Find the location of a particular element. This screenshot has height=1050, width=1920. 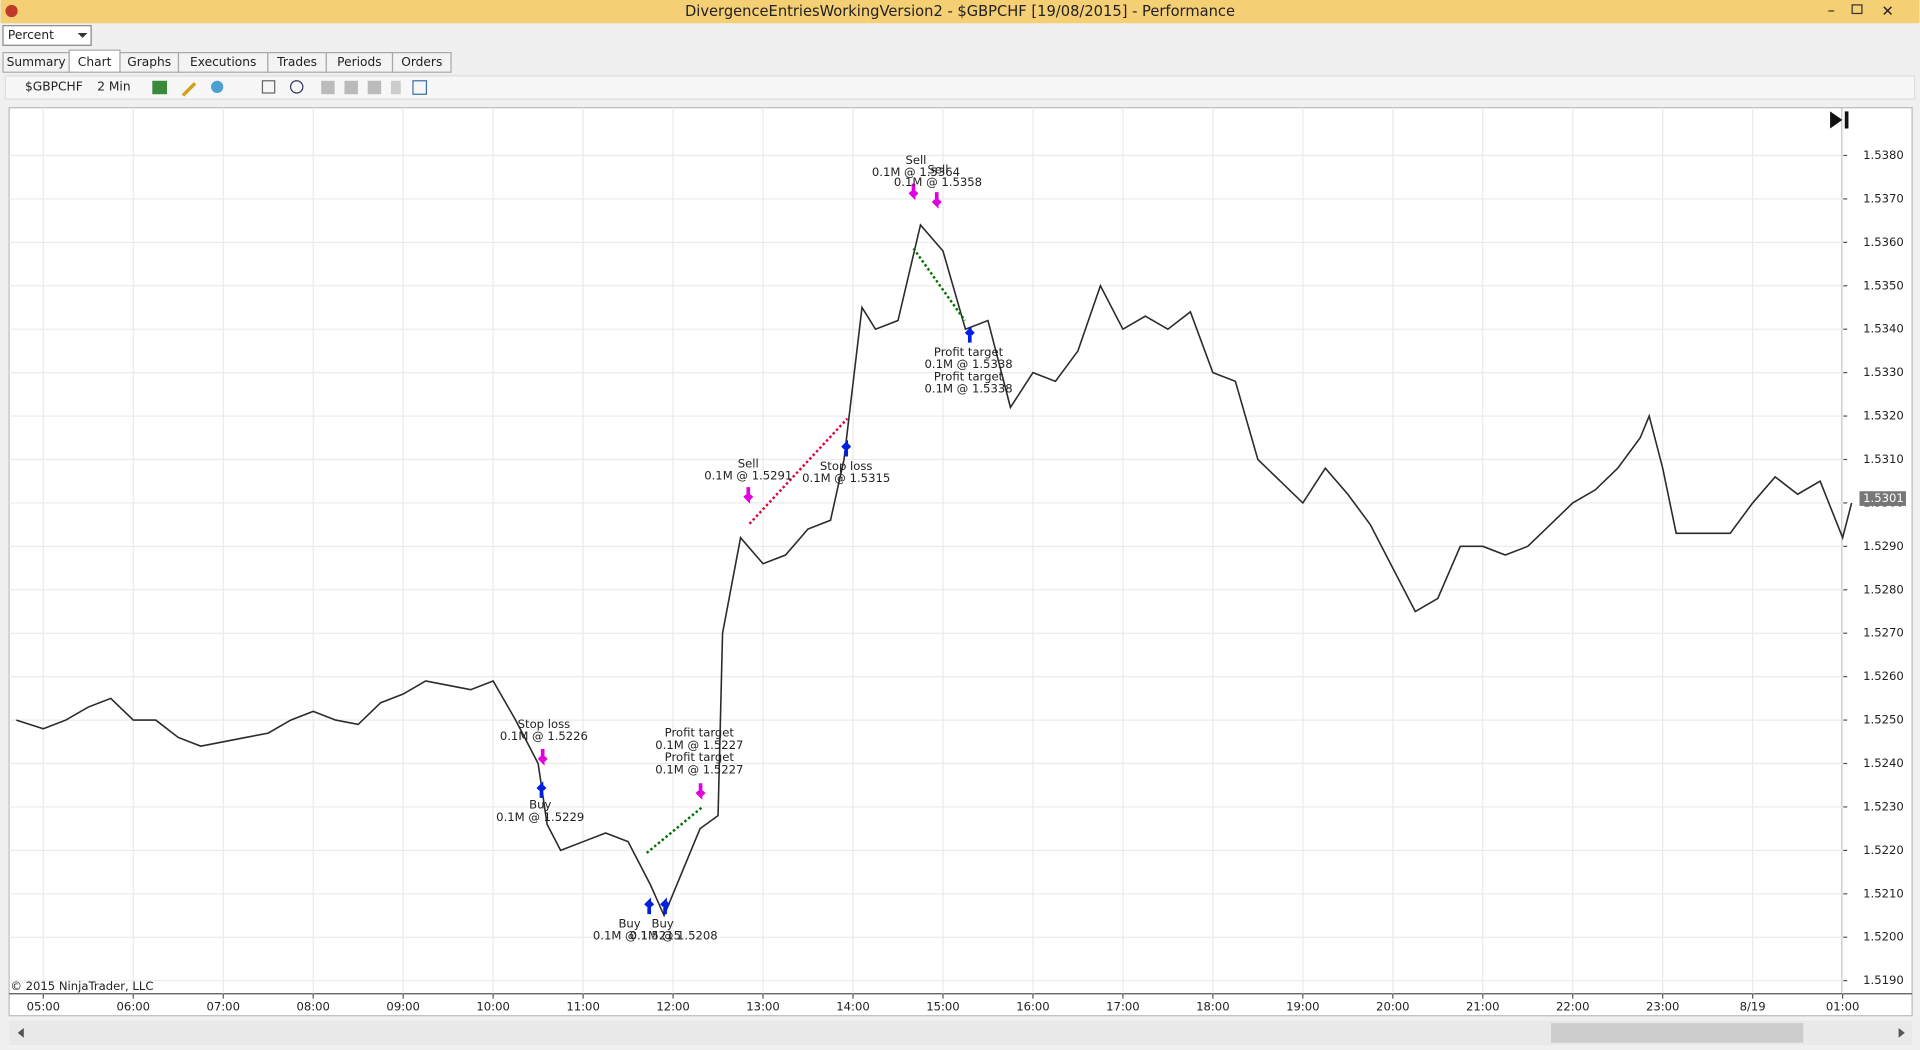

trade-label: 0.1M @ 1.5226 is located at coordinates (544, 736).